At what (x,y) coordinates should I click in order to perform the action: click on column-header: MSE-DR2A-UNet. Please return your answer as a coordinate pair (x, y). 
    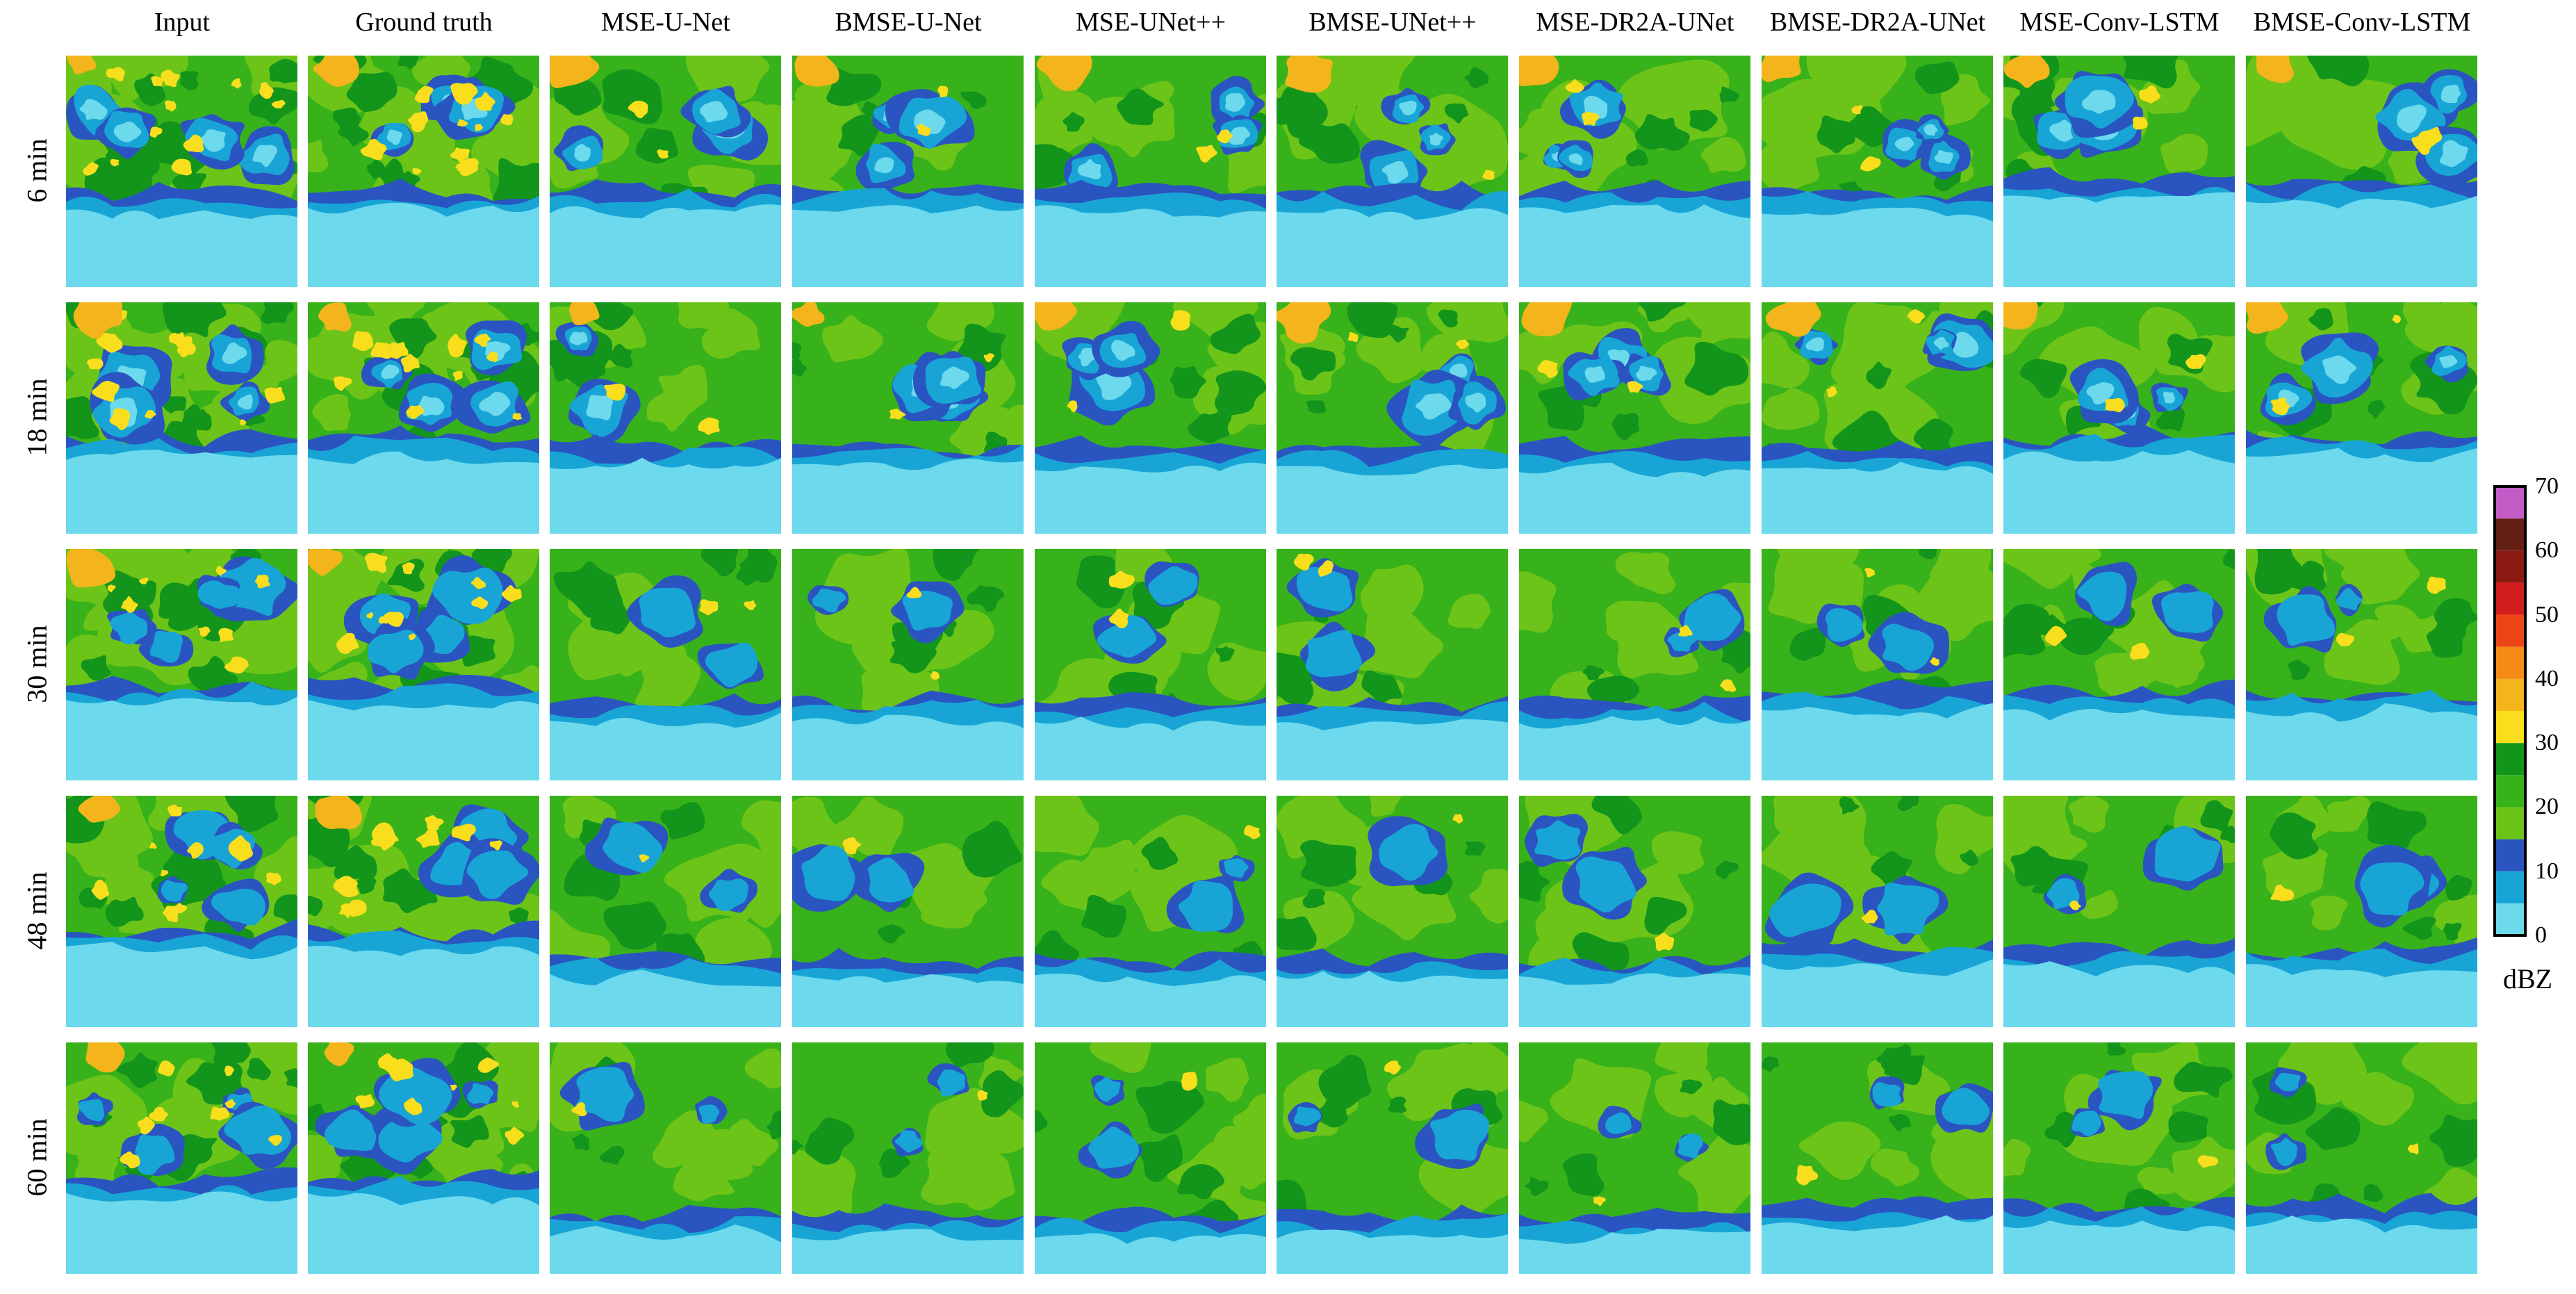
    Looking at the image, I should click on (1635, 22).